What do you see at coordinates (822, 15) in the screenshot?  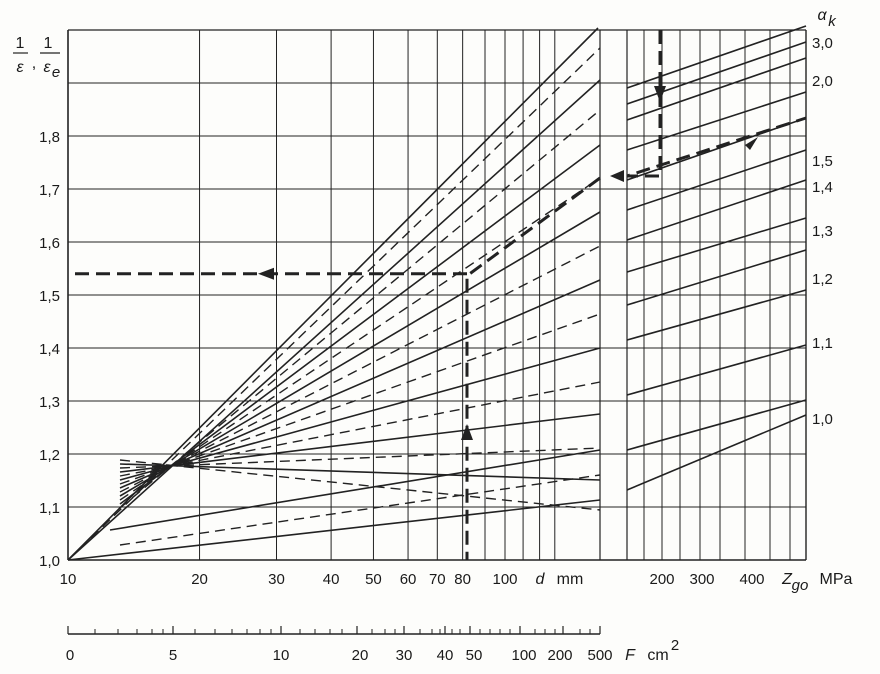 I see `alpha-axis-label-var: α` at bounding box center [822, 15].